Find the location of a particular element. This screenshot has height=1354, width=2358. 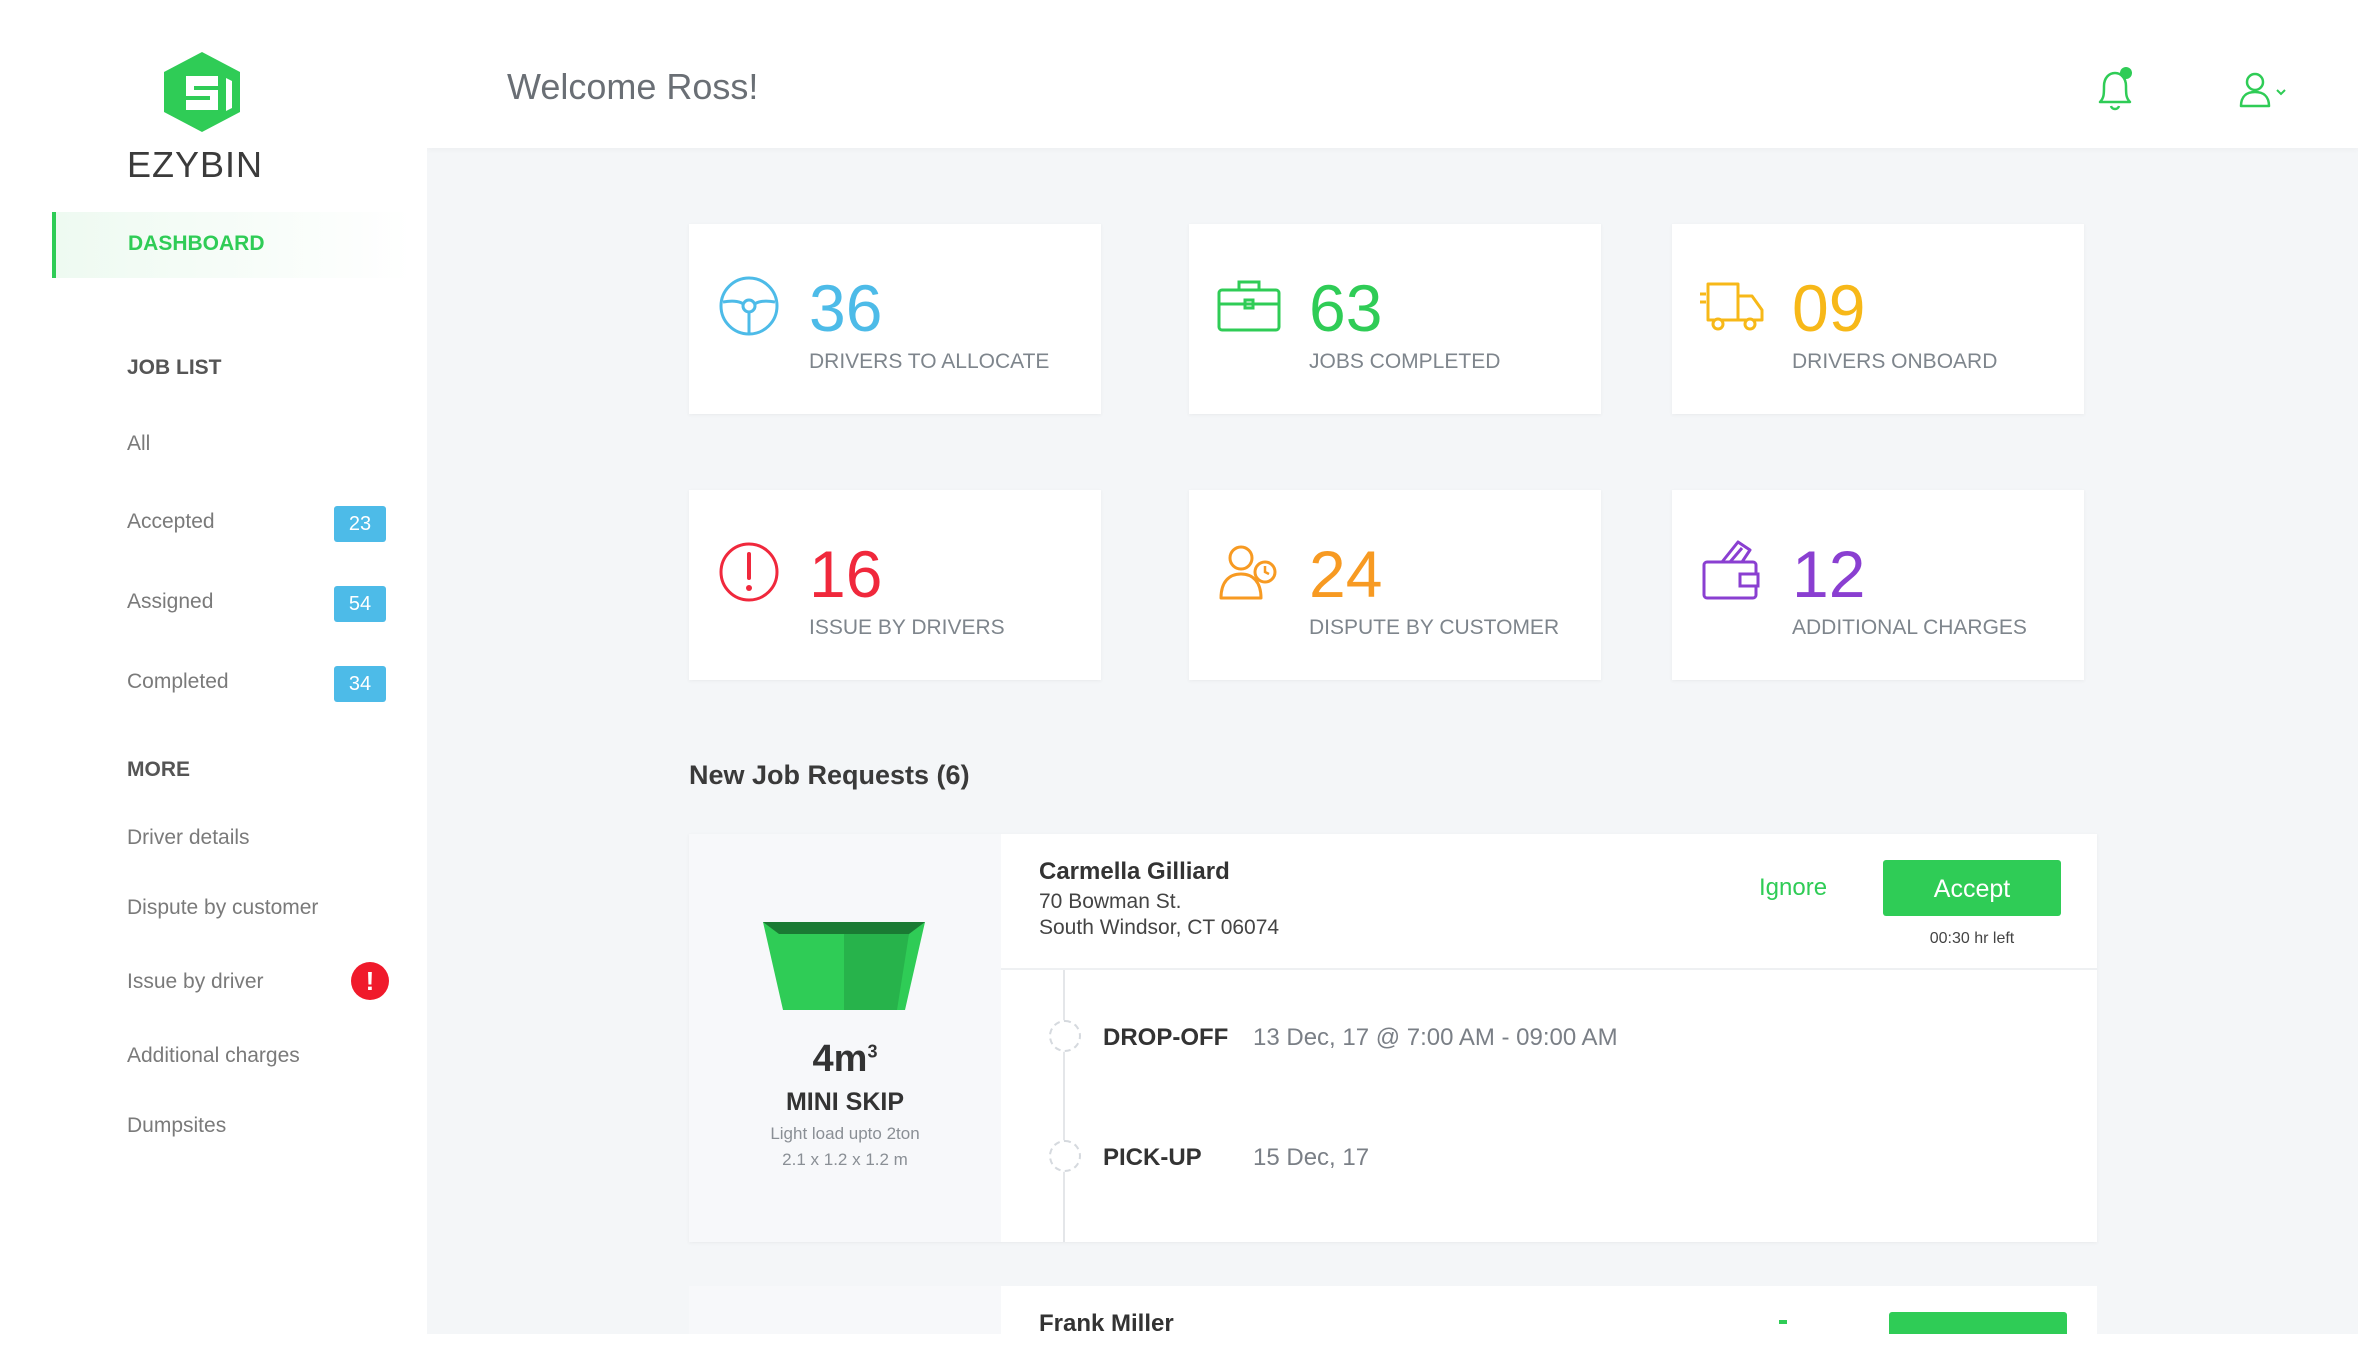

time-left: 00:30 hr left is located at coordinates (1972, 938).